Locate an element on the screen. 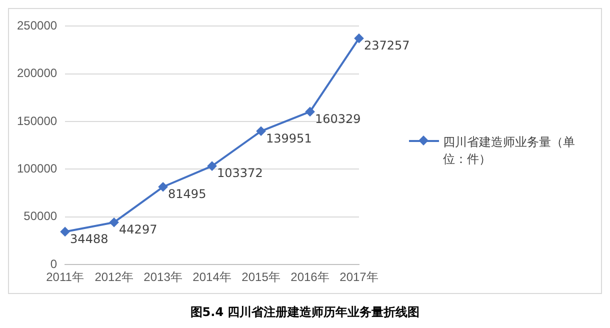  data-label: 44297 is located at coordinates (138, 229).